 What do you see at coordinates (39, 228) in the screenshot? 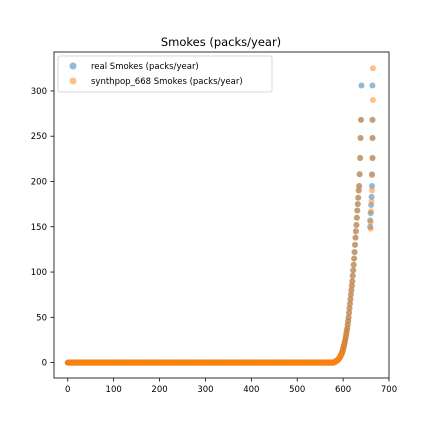
I see `y-tick-label: 150` at bounding box center [39, 228].